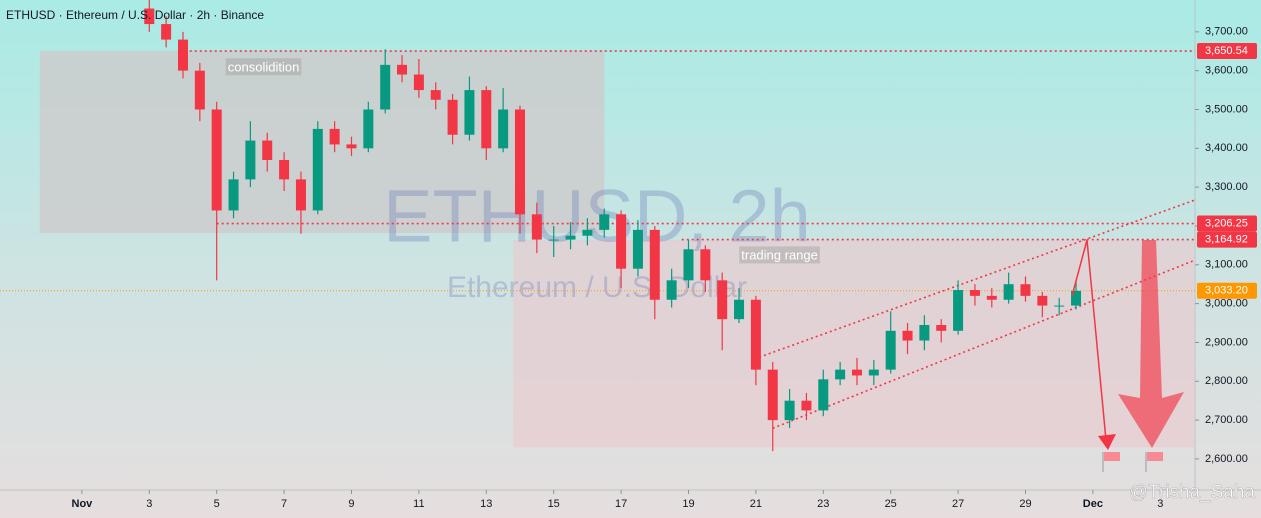  I want to click on forecast-arrows, so click(1127, 355).